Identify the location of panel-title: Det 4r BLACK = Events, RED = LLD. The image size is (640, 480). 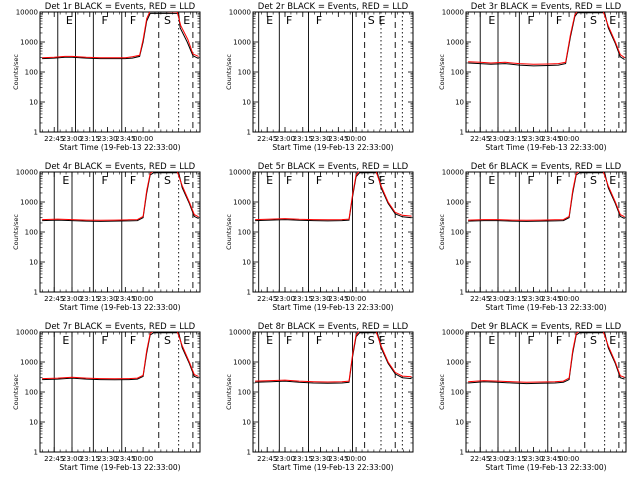
(120, 167).